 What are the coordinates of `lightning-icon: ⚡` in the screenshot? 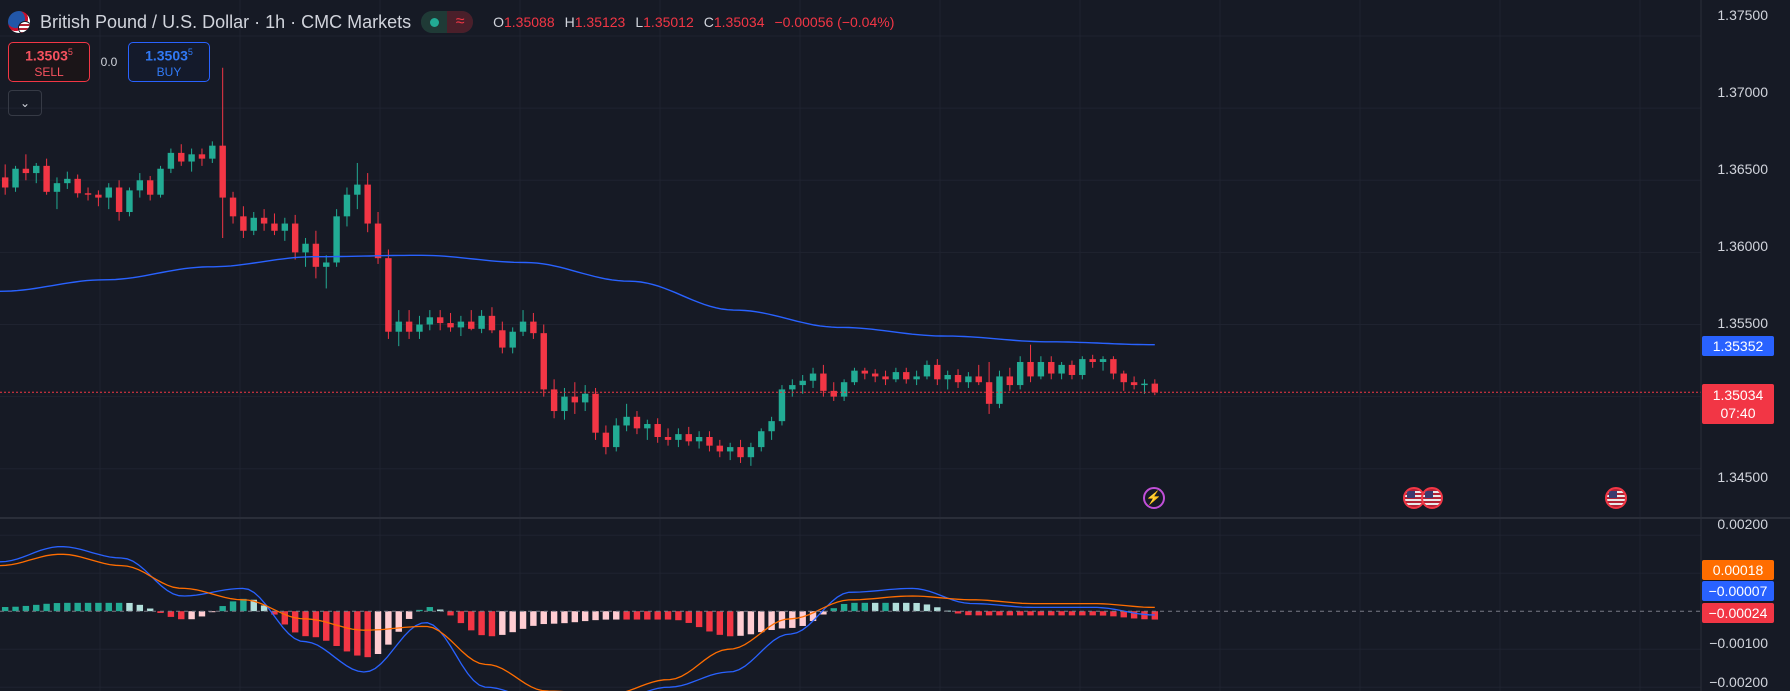 It's located at (1154, 498).